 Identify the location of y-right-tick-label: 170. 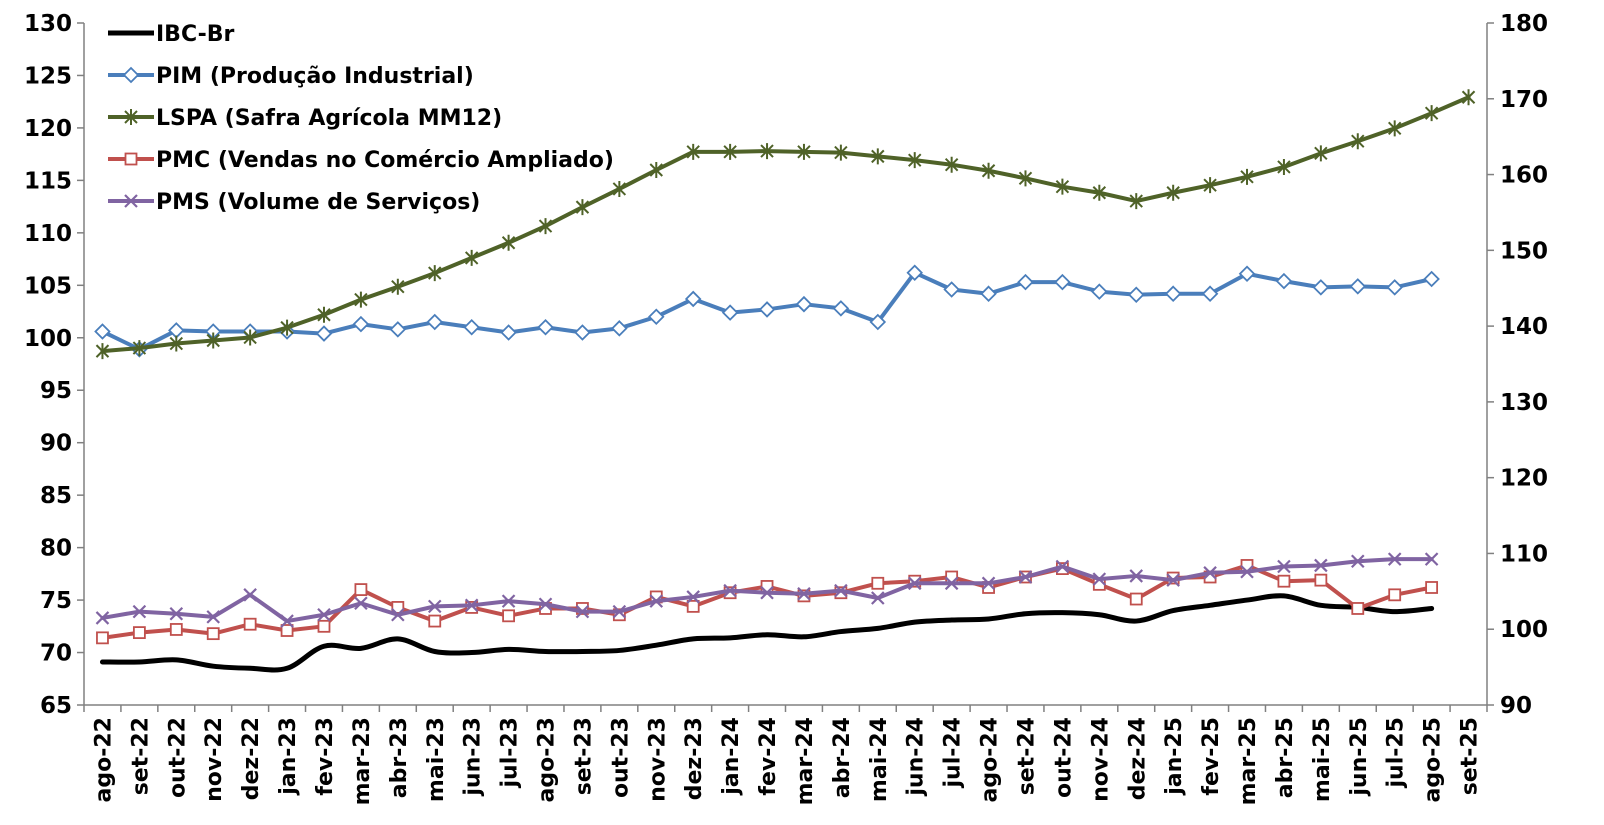
(1524, 100).